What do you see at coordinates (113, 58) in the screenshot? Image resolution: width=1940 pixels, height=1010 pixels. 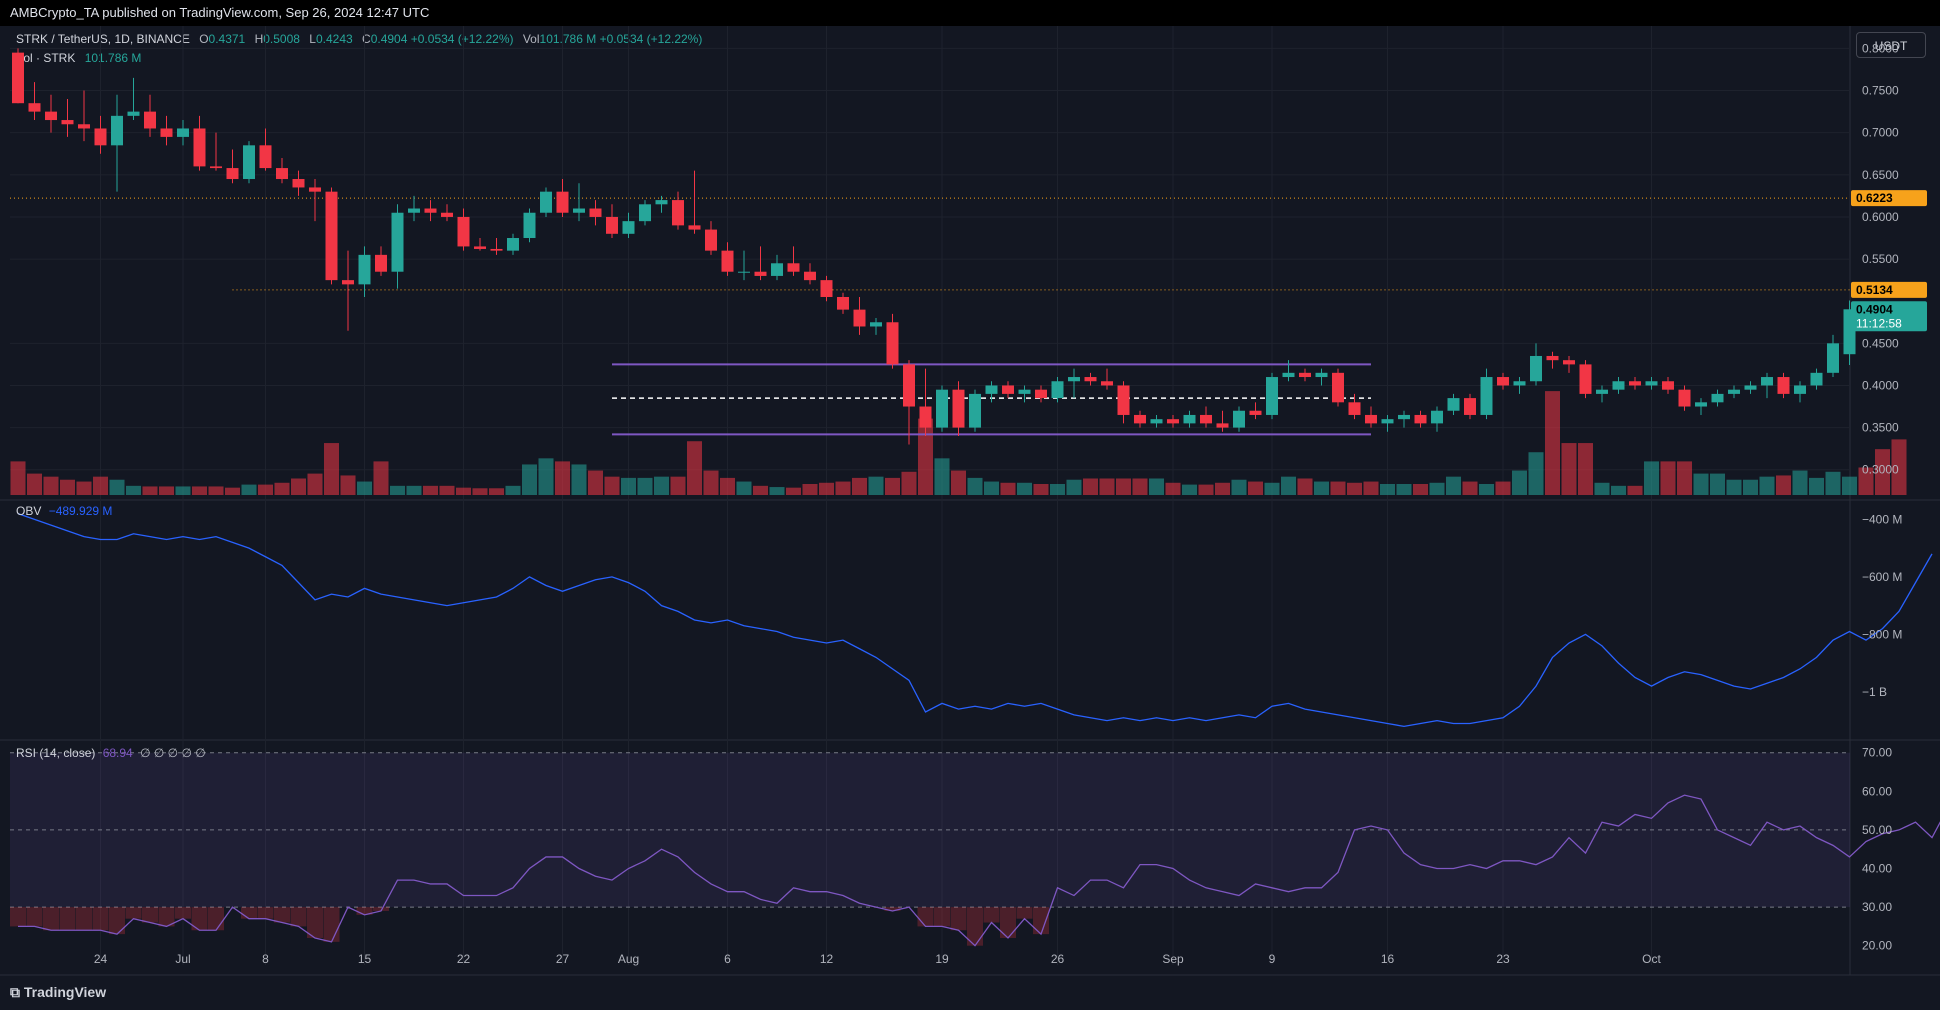 I see `volume-legend-value: 101.786 M` at bounding box center [113, 58].